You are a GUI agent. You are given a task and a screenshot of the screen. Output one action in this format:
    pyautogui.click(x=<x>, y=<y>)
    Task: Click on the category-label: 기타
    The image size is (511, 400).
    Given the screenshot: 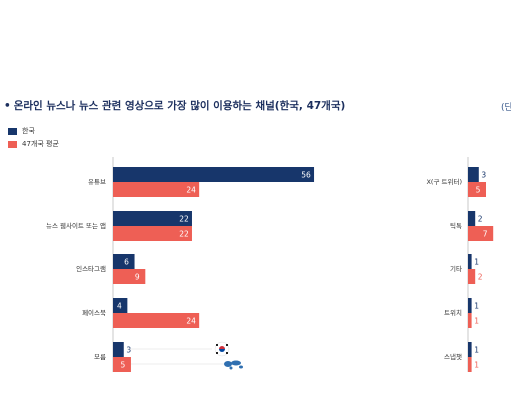 What is the action you would take?
    pyautogui.click(x=456, y=268)
    